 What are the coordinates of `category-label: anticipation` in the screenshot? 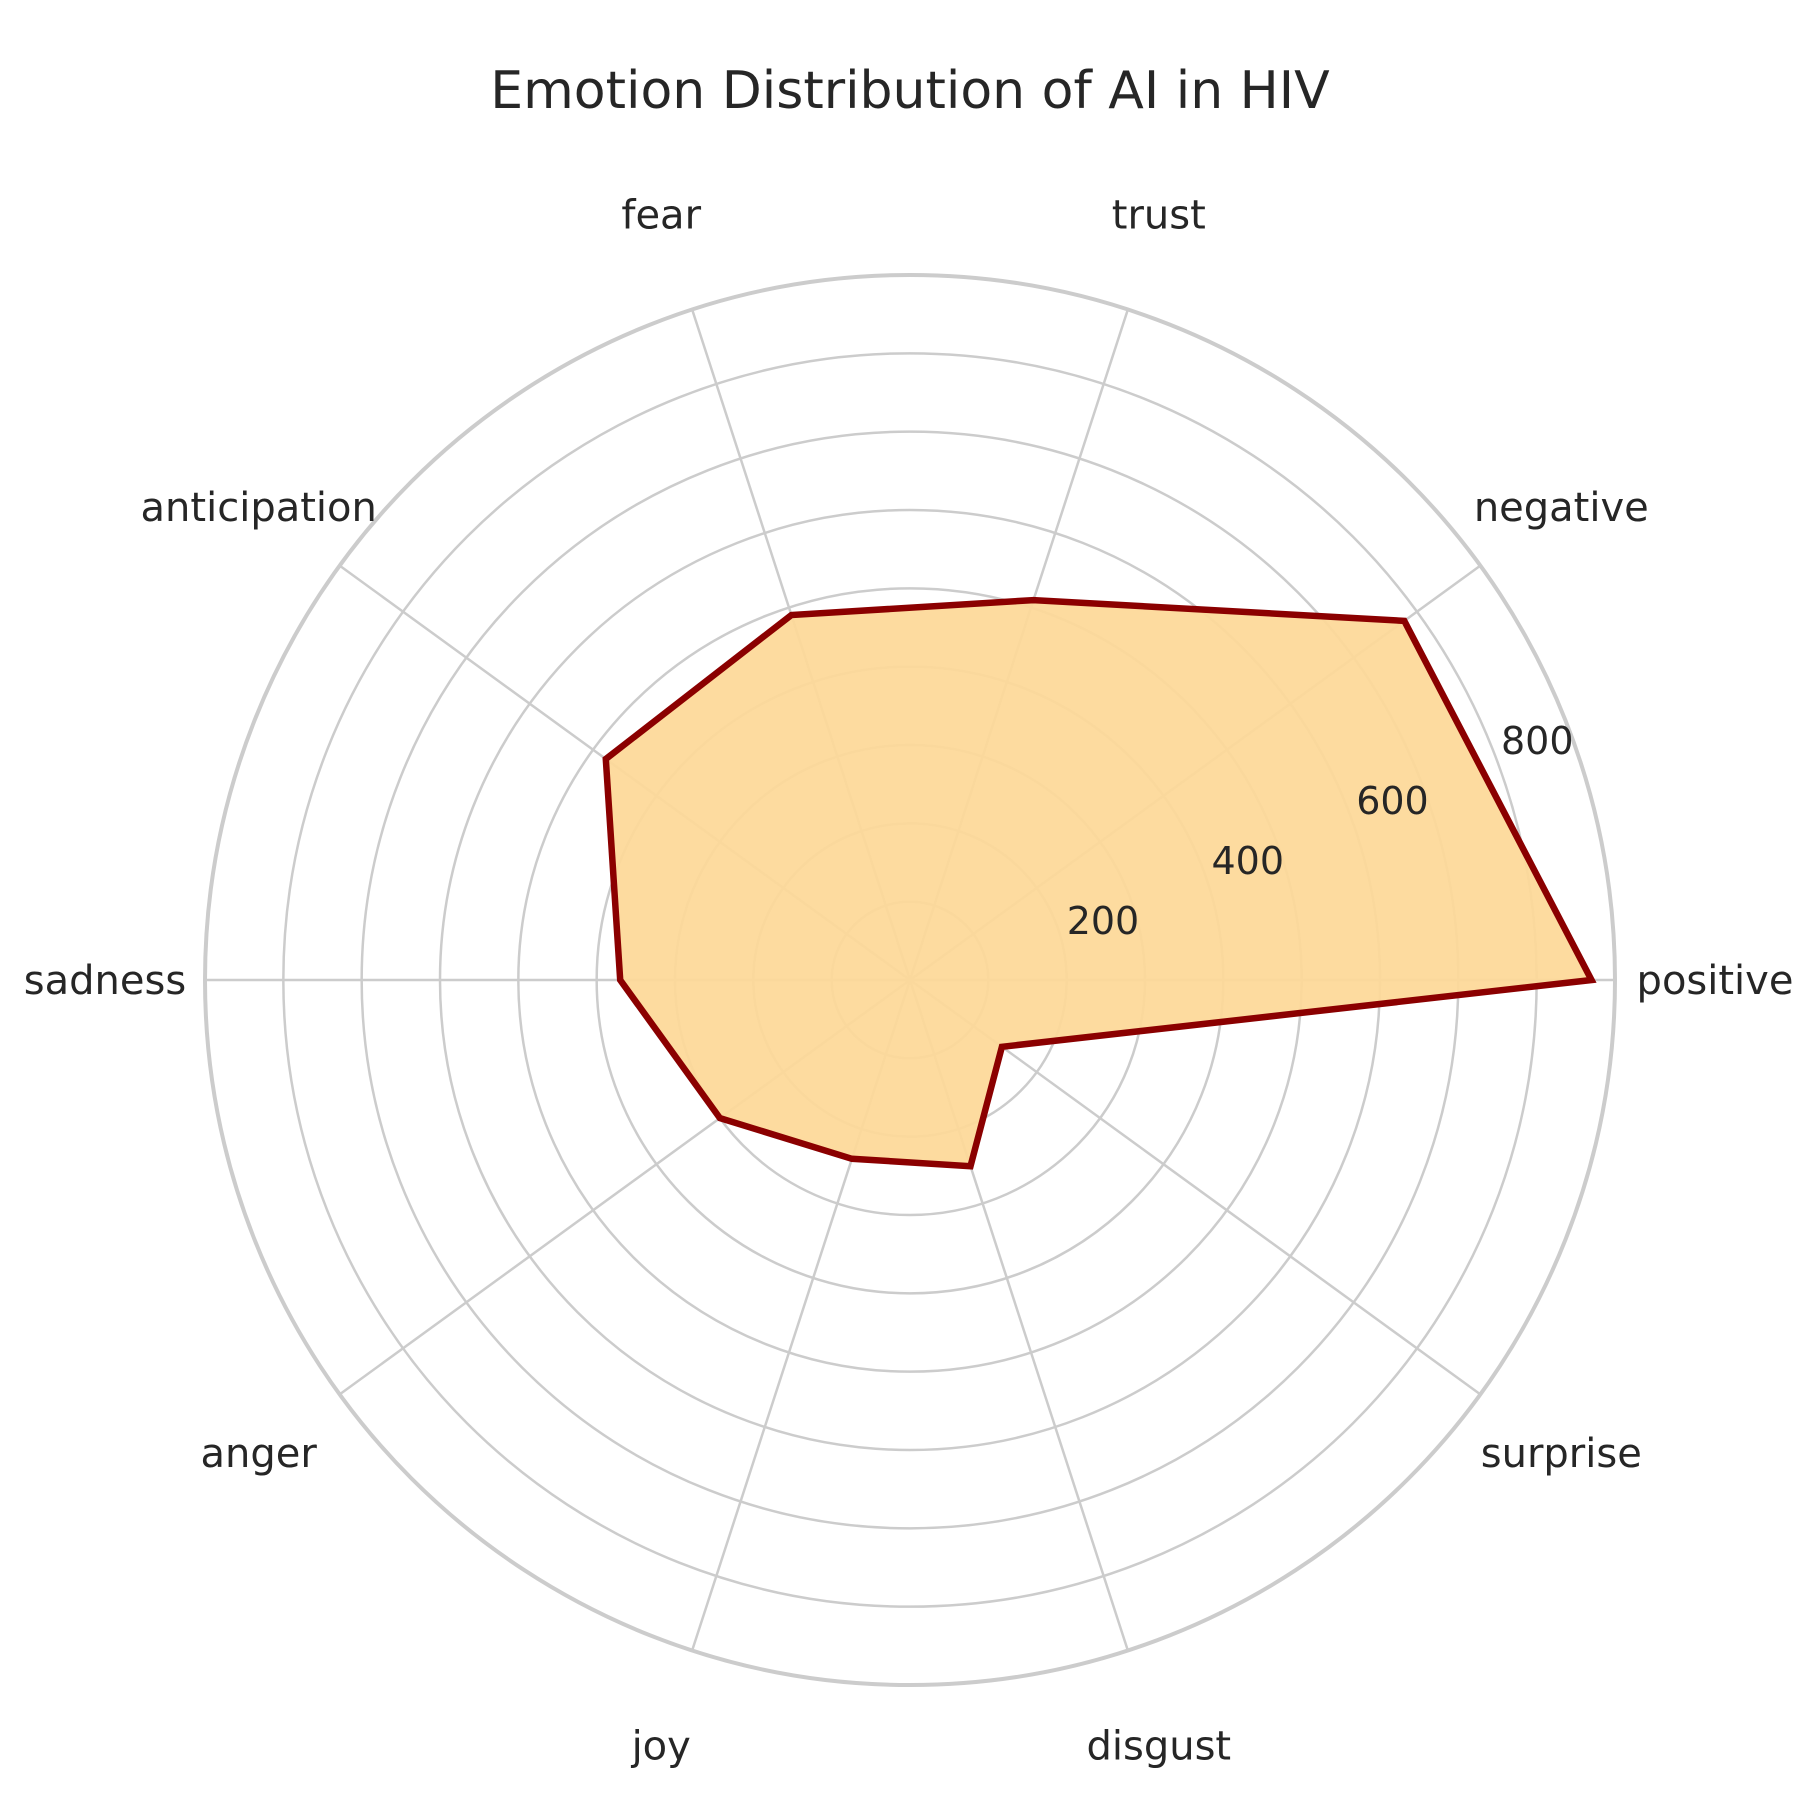 It's located at (259, 508).